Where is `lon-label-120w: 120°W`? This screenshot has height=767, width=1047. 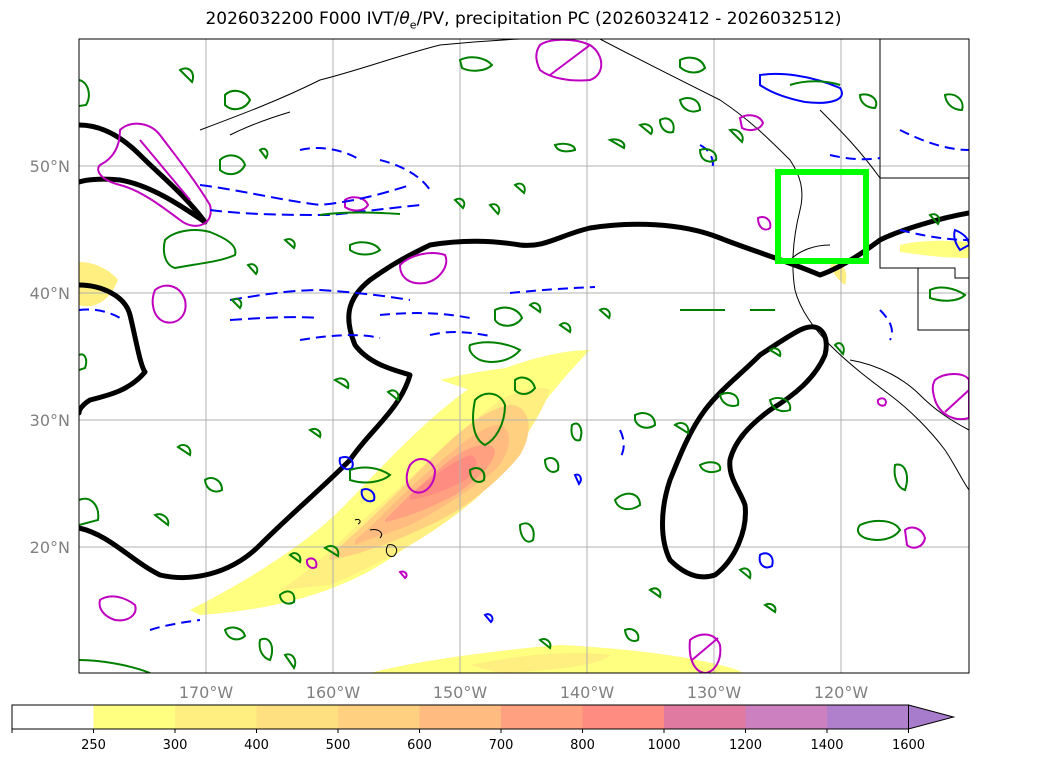
lon-label-120w: 120°W is located at coordinates (841, 692).